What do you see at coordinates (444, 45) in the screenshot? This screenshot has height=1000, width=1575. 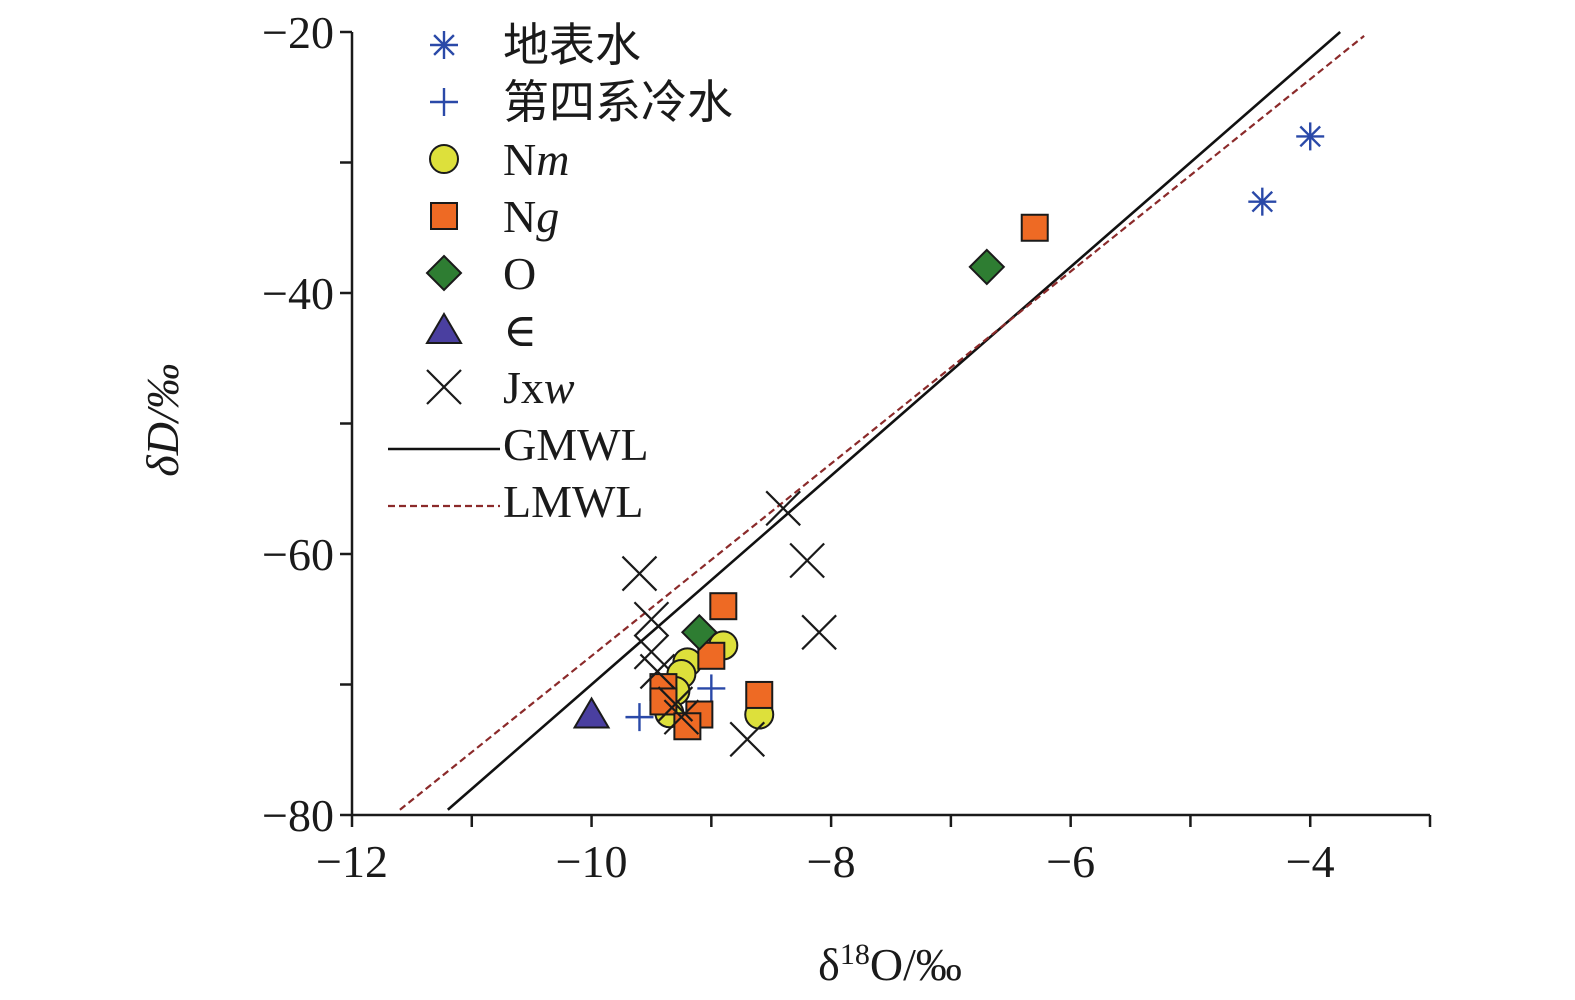 I see `legend-marker-asterisk` at bounding box center [444, 45].